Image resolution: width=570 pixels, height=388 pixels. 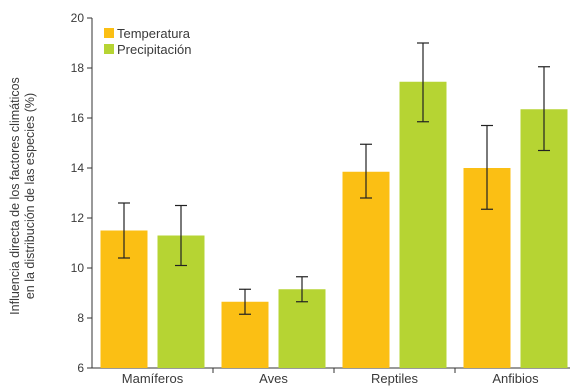 What do you see at coordinates (80, 318) in the screenshot?
I see `y-tick-label: 8` at bounding box center [80, 318].